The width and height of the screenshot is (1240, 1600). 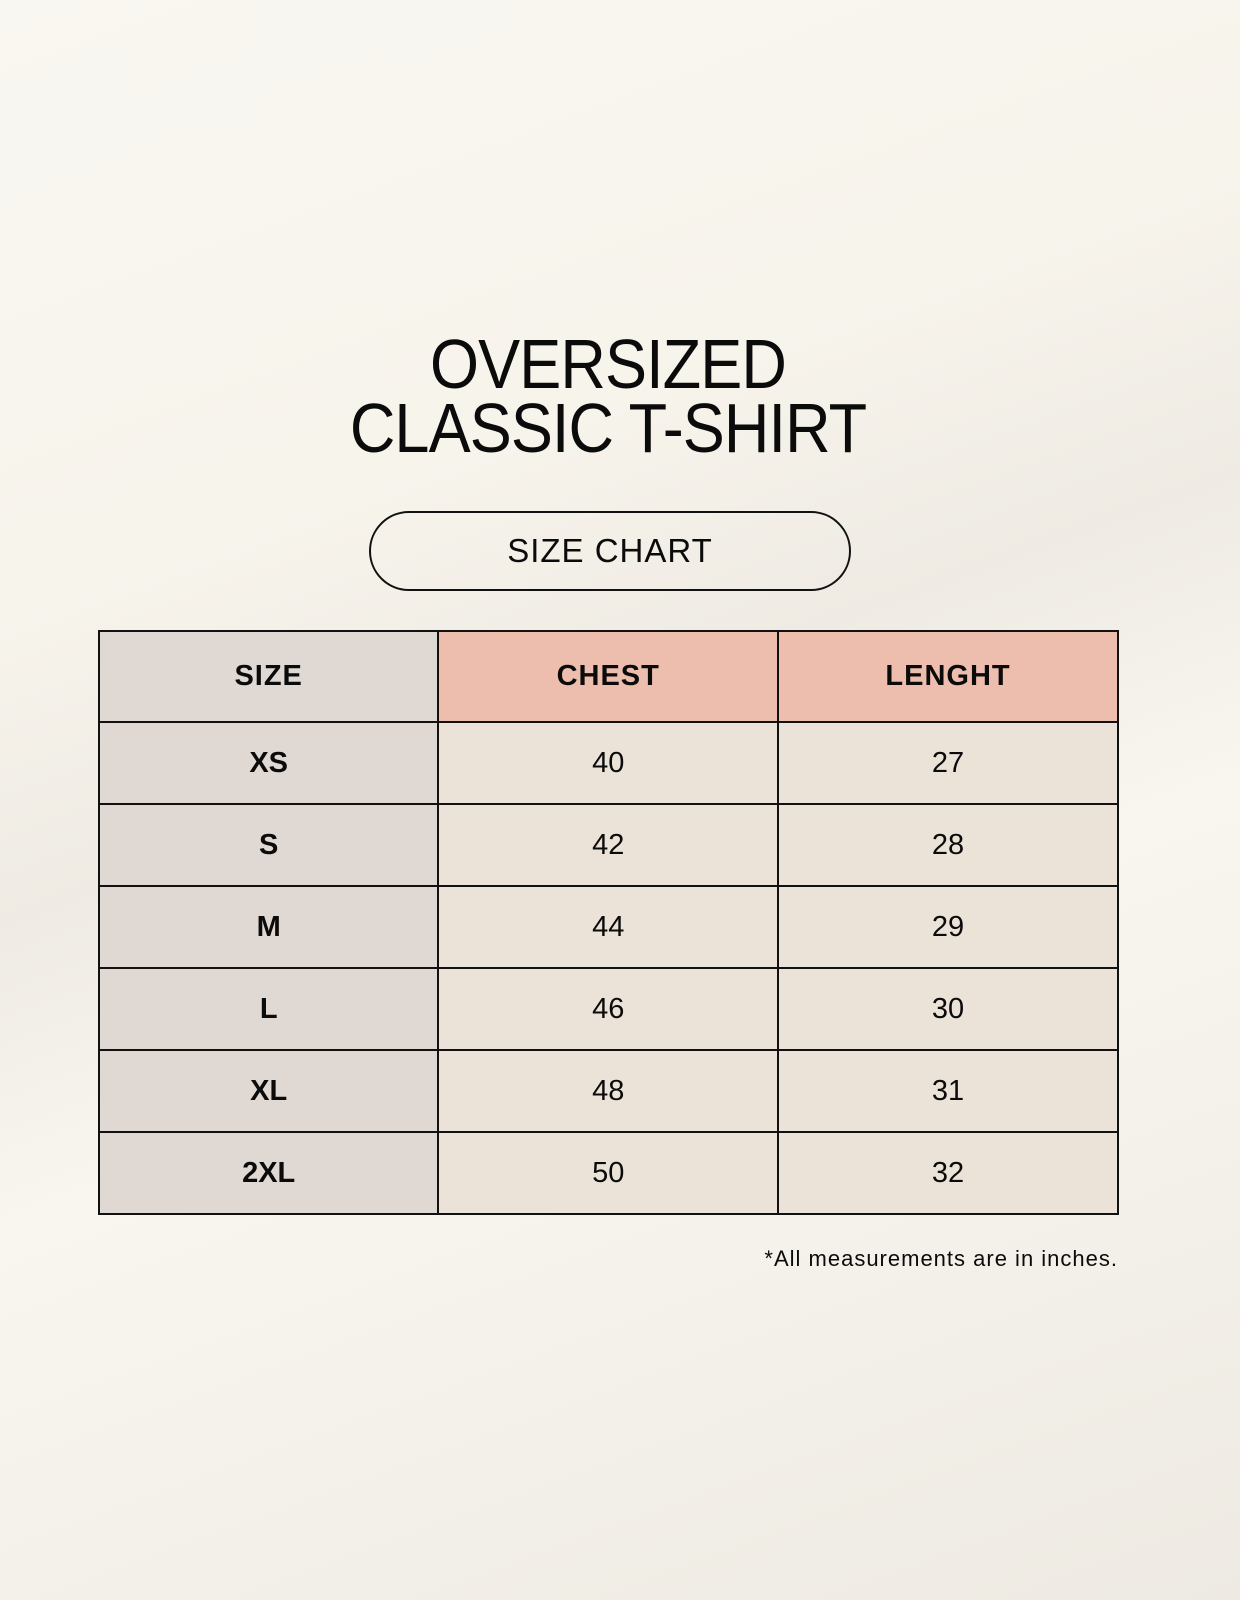 I want to click on size-cell: M, so click(x=268, y=927).